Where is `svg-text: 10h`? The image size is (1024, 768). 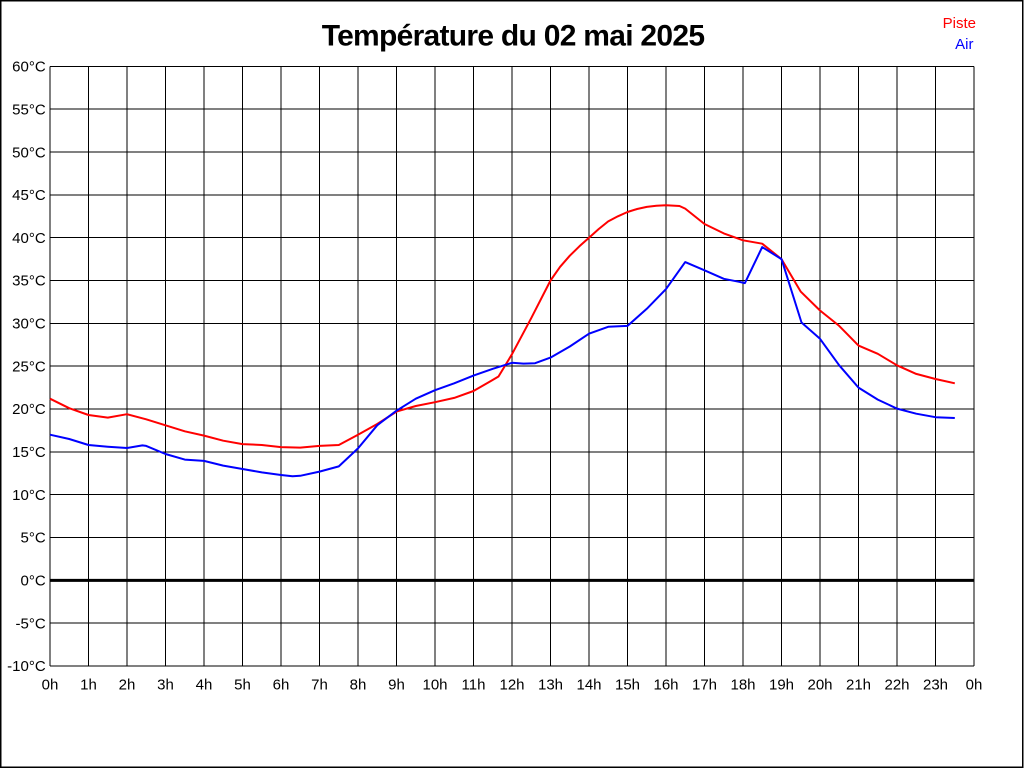
svg-text: 10h is located at coordinates (434, 685).